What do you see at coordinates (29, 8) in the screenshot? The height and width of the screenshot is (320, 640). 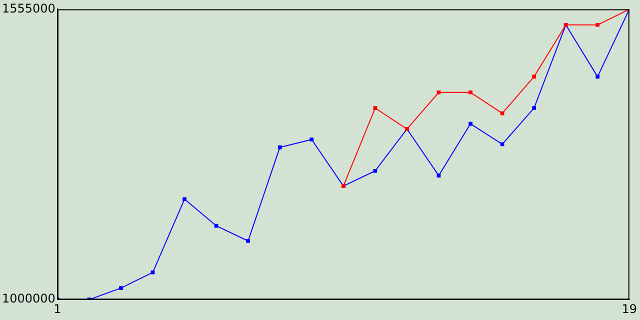 I see `y-tick-label: 1555000` at bounding box center [29, 8].